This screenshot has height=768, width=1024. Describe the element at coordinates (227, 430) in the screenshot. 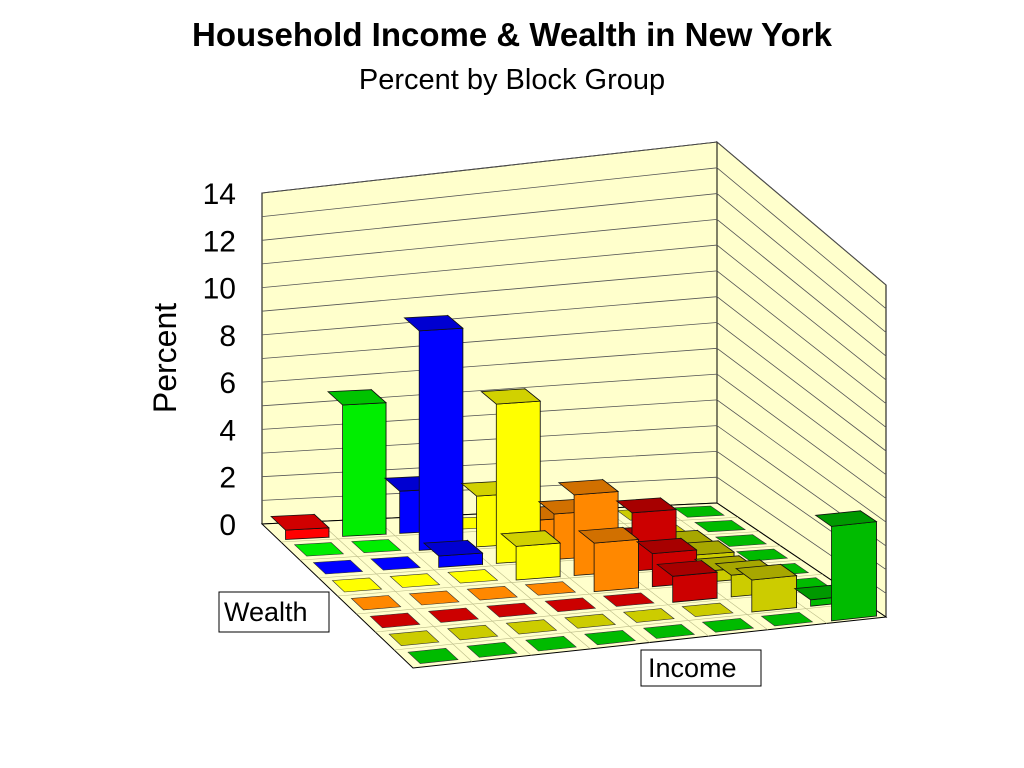

I see `y-tick-label: 4` at that location.